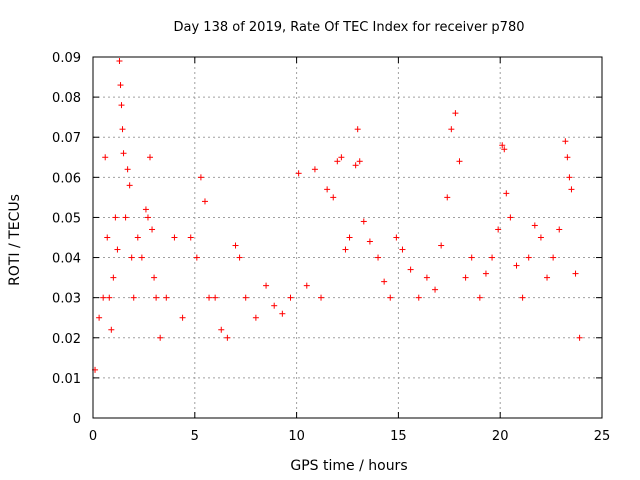  What do you see at coordinates (77, 419) in the screenshot?
I see `y-tick-label: 0` at bounding box center [77, 419].